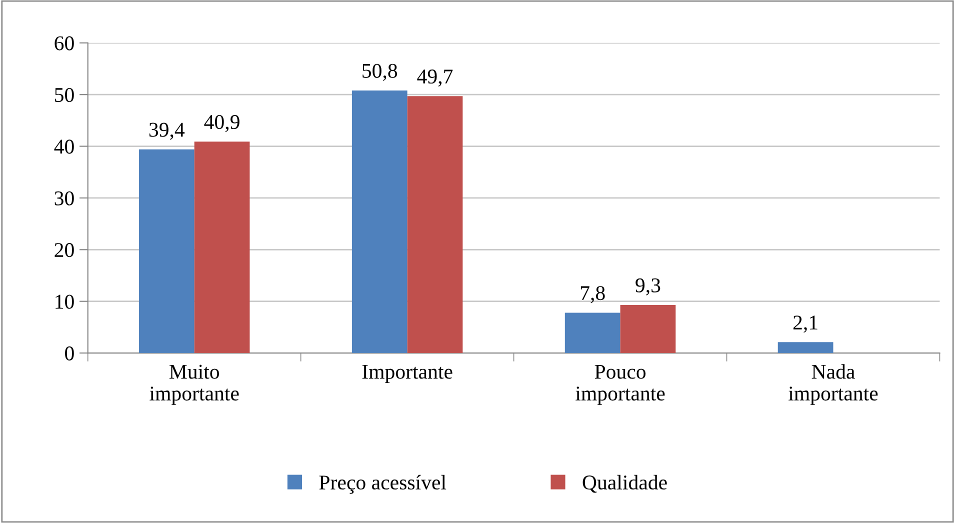 The image size is (955, 523). I want to click on y-tick-label: 50, so click(64, 95).